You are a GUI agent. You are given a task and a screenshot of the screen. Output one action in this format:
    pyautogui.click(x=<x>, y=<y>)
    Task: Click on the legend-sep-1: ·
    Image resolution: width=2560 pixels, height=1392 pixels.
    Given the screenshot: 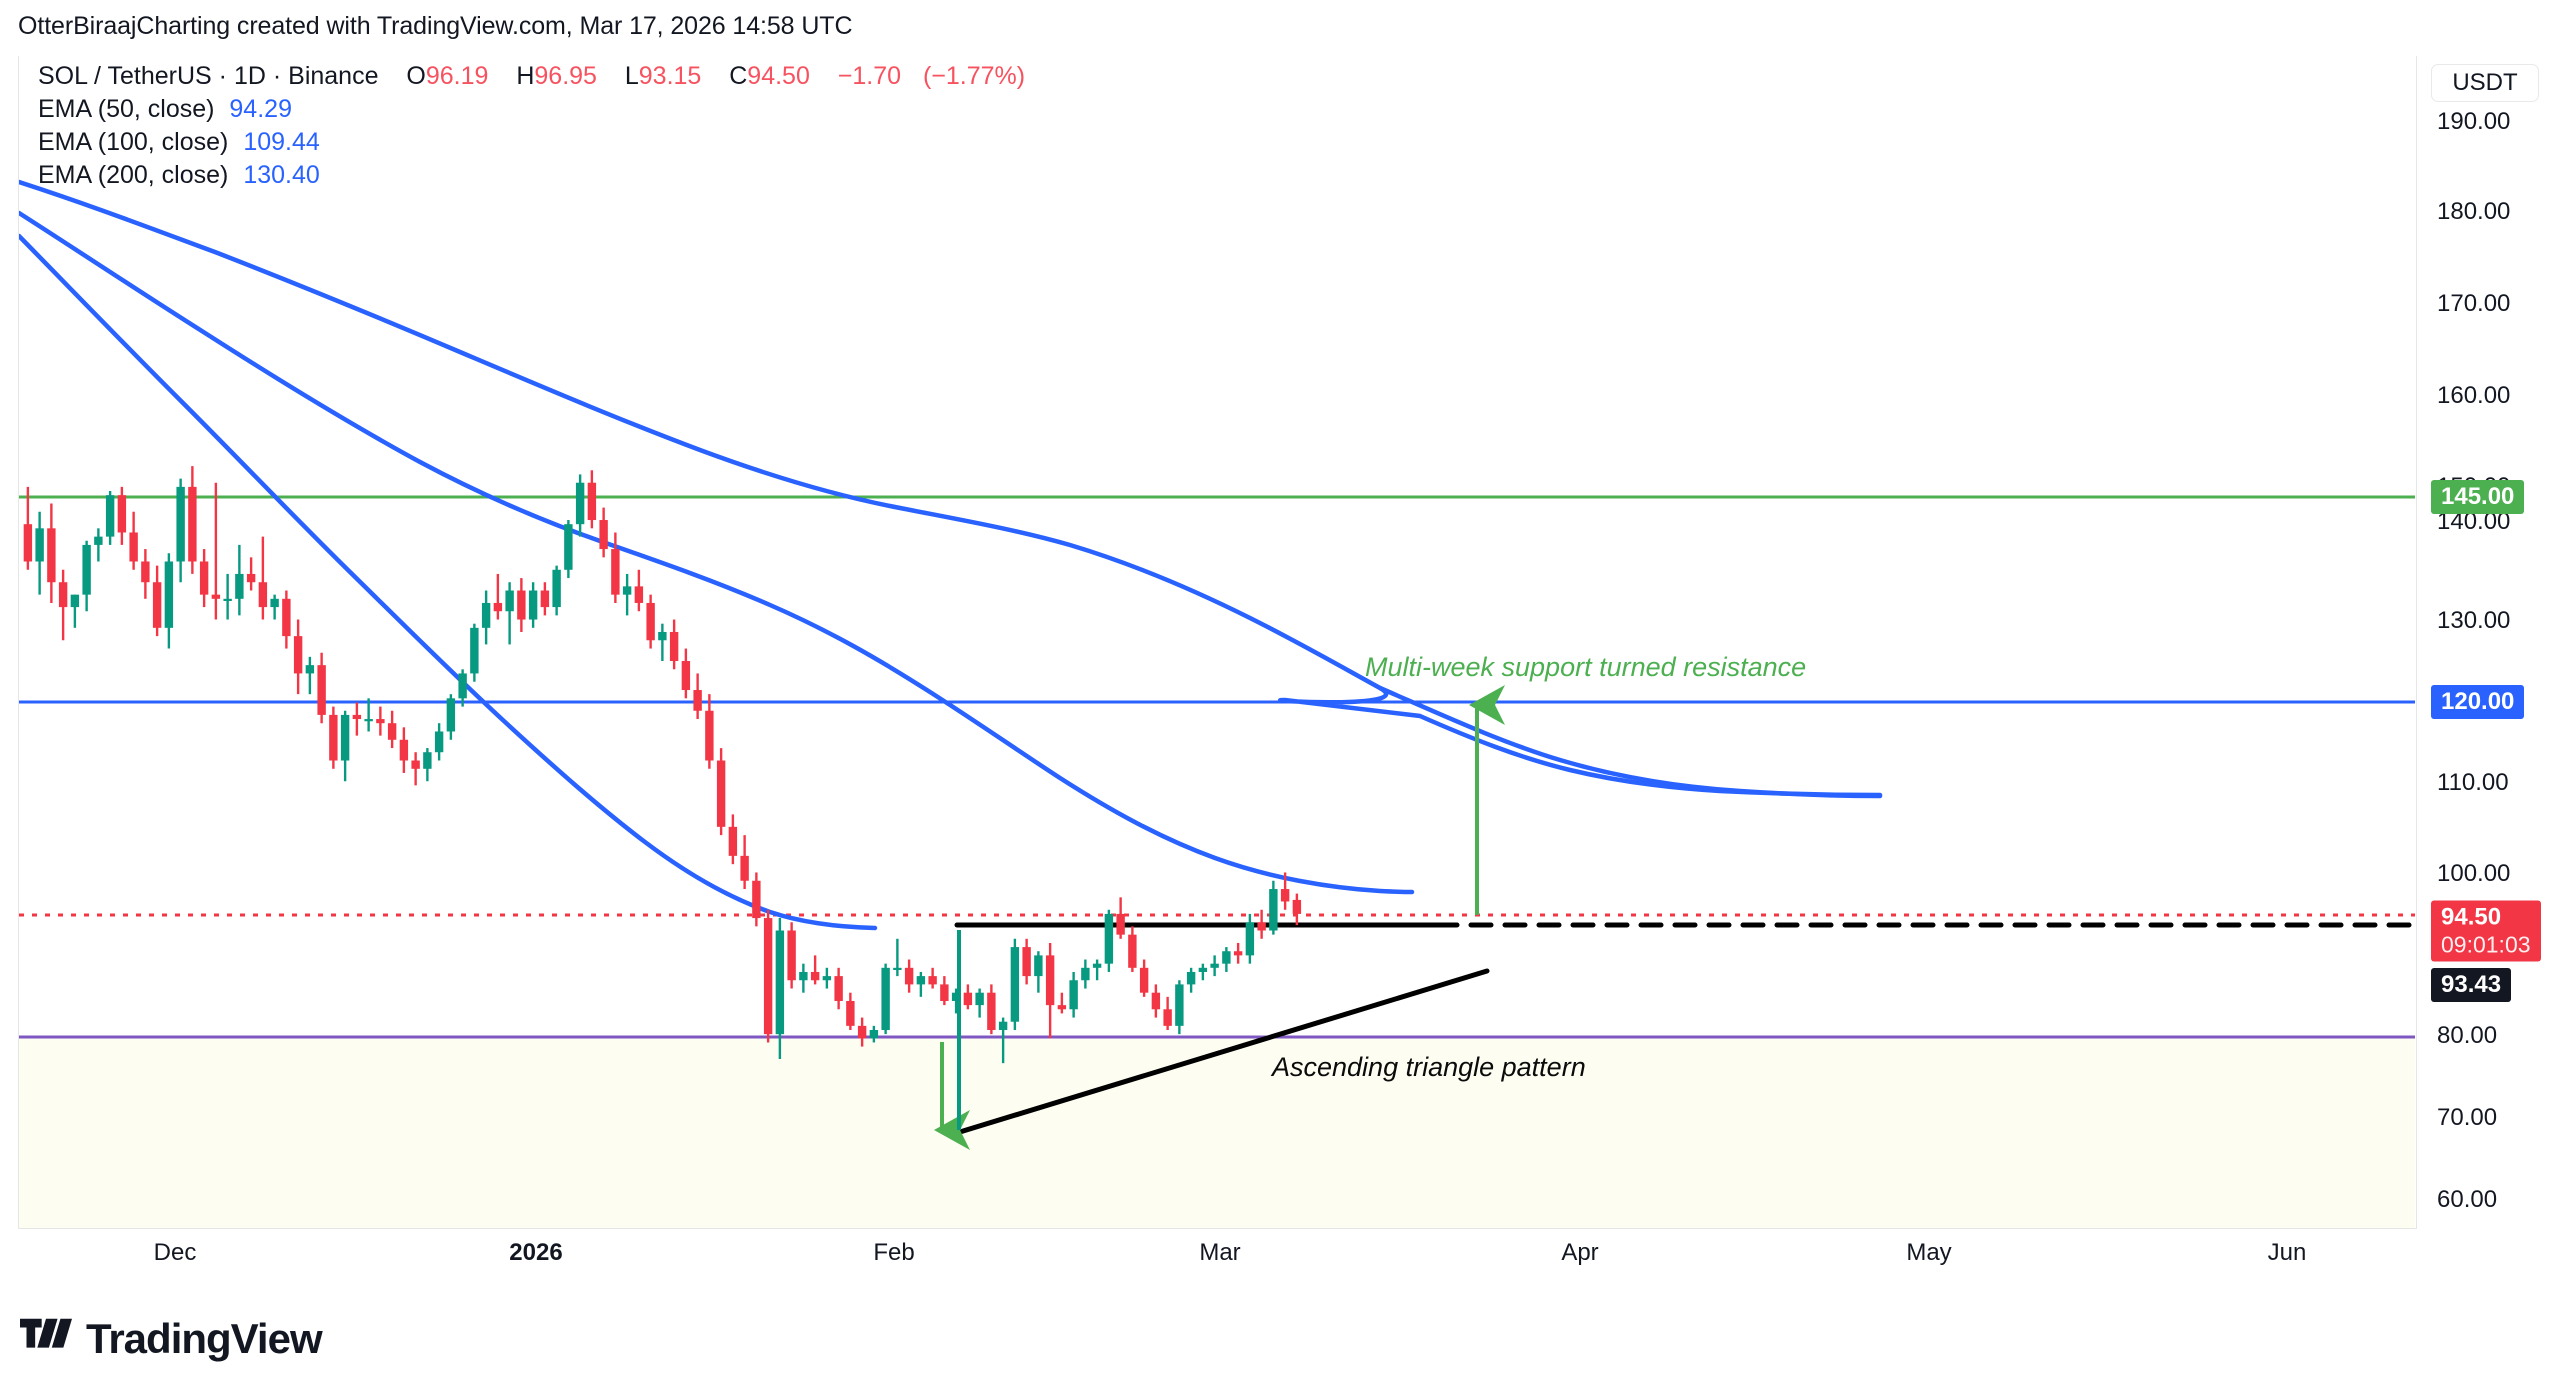 What is the action you would take?
    pyautogui.click(x=222, y=76)
    